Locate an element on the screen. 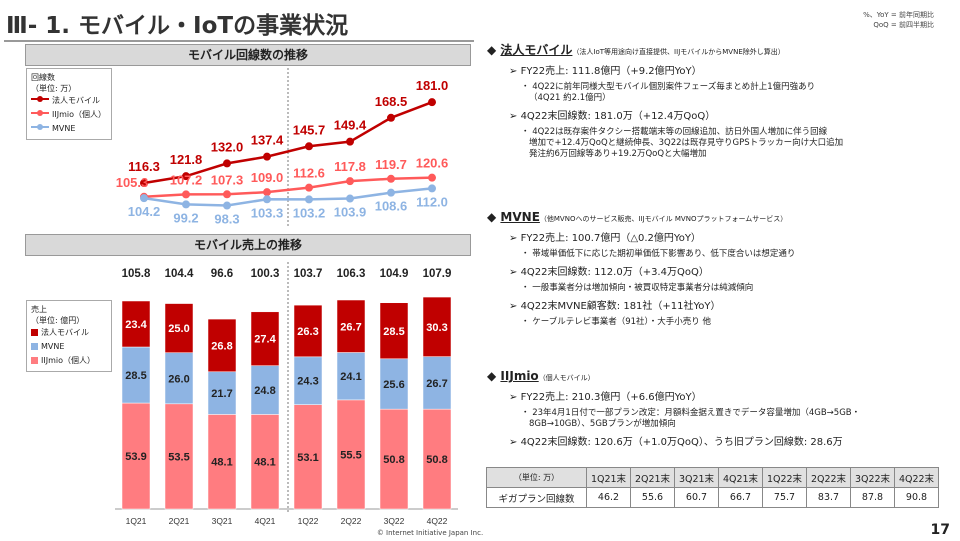 Image resolution: width=960 pixels, height=541 pixels. legend-unit: （単位: 億円） is located at coordinates (58, 320).